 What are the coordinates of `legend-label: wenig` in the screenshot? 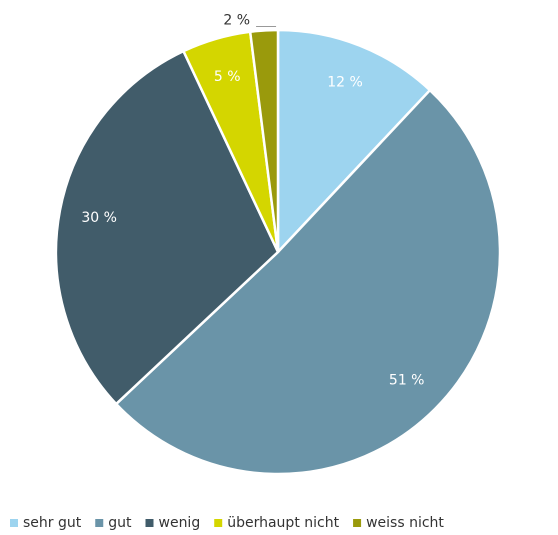 It's located at (180, 523).